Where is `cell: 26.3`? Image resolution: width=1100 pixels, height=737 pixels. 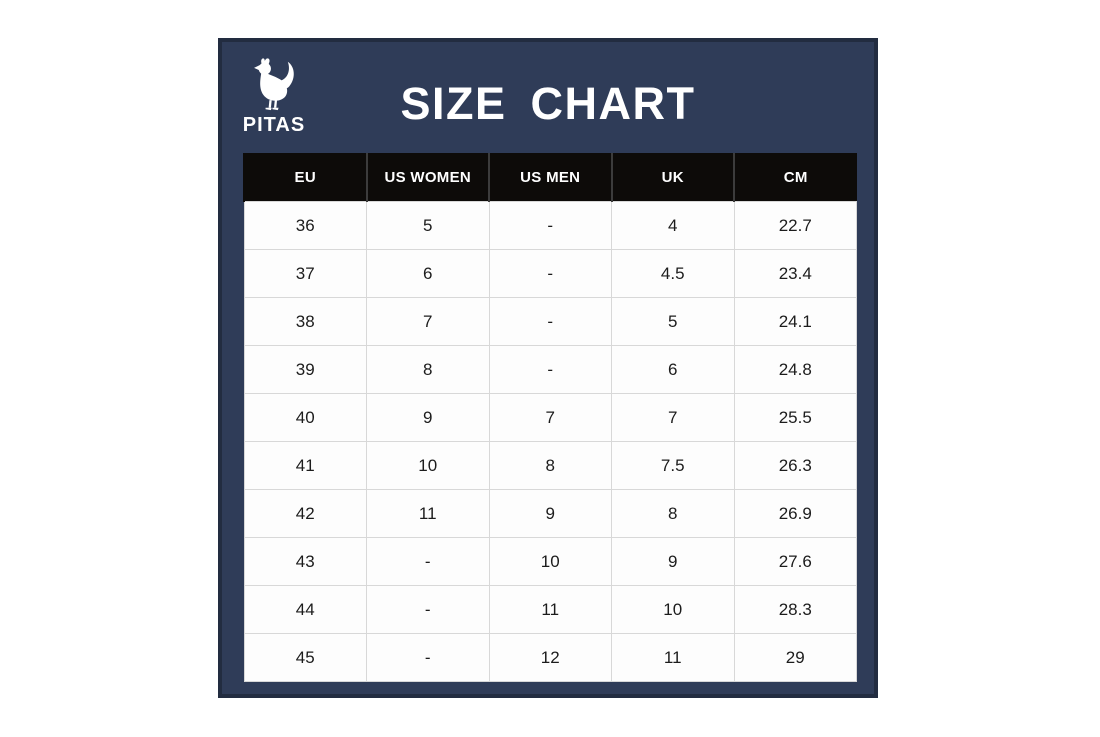
cell: 26.3 is located at coordinates (795, 465).